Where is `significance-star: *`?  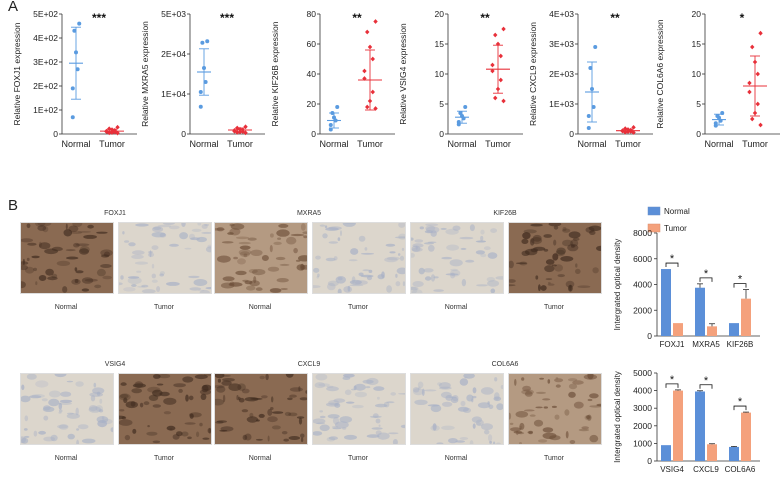
significance-star: * is located at coordinates (740, 402).